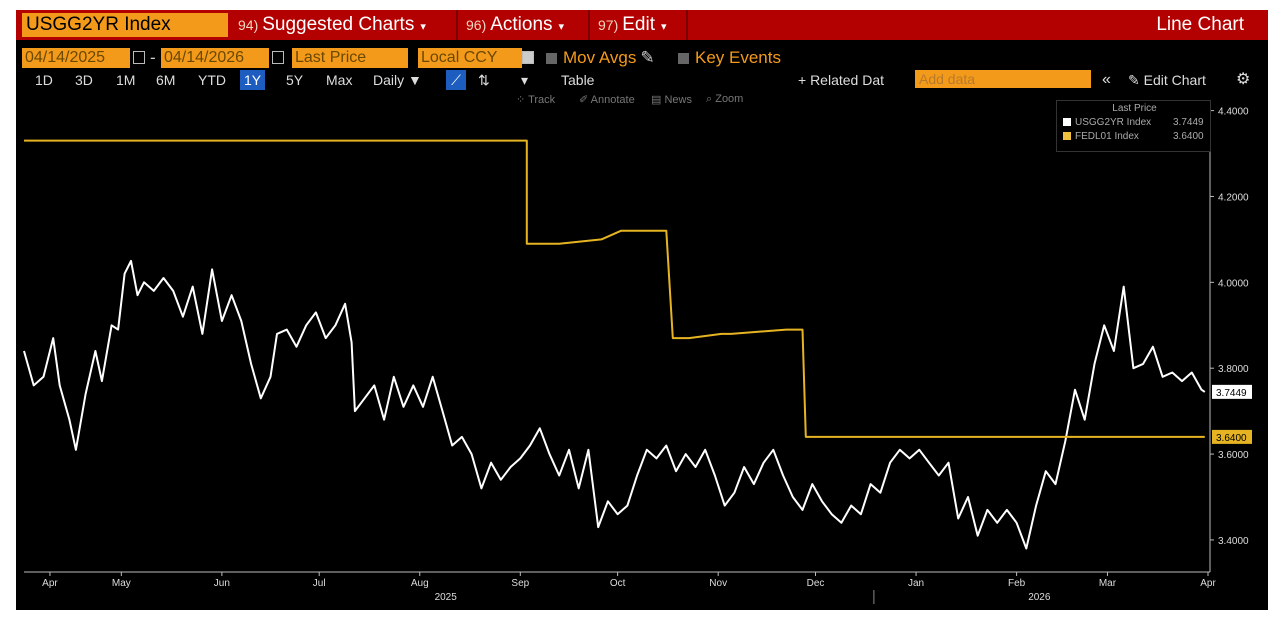 This screenshot has height=620, width=1286. What do you see at coordinates (683, 59) in the screenshot?
I see `checkbox-icon` at bounding box center [683, 59].